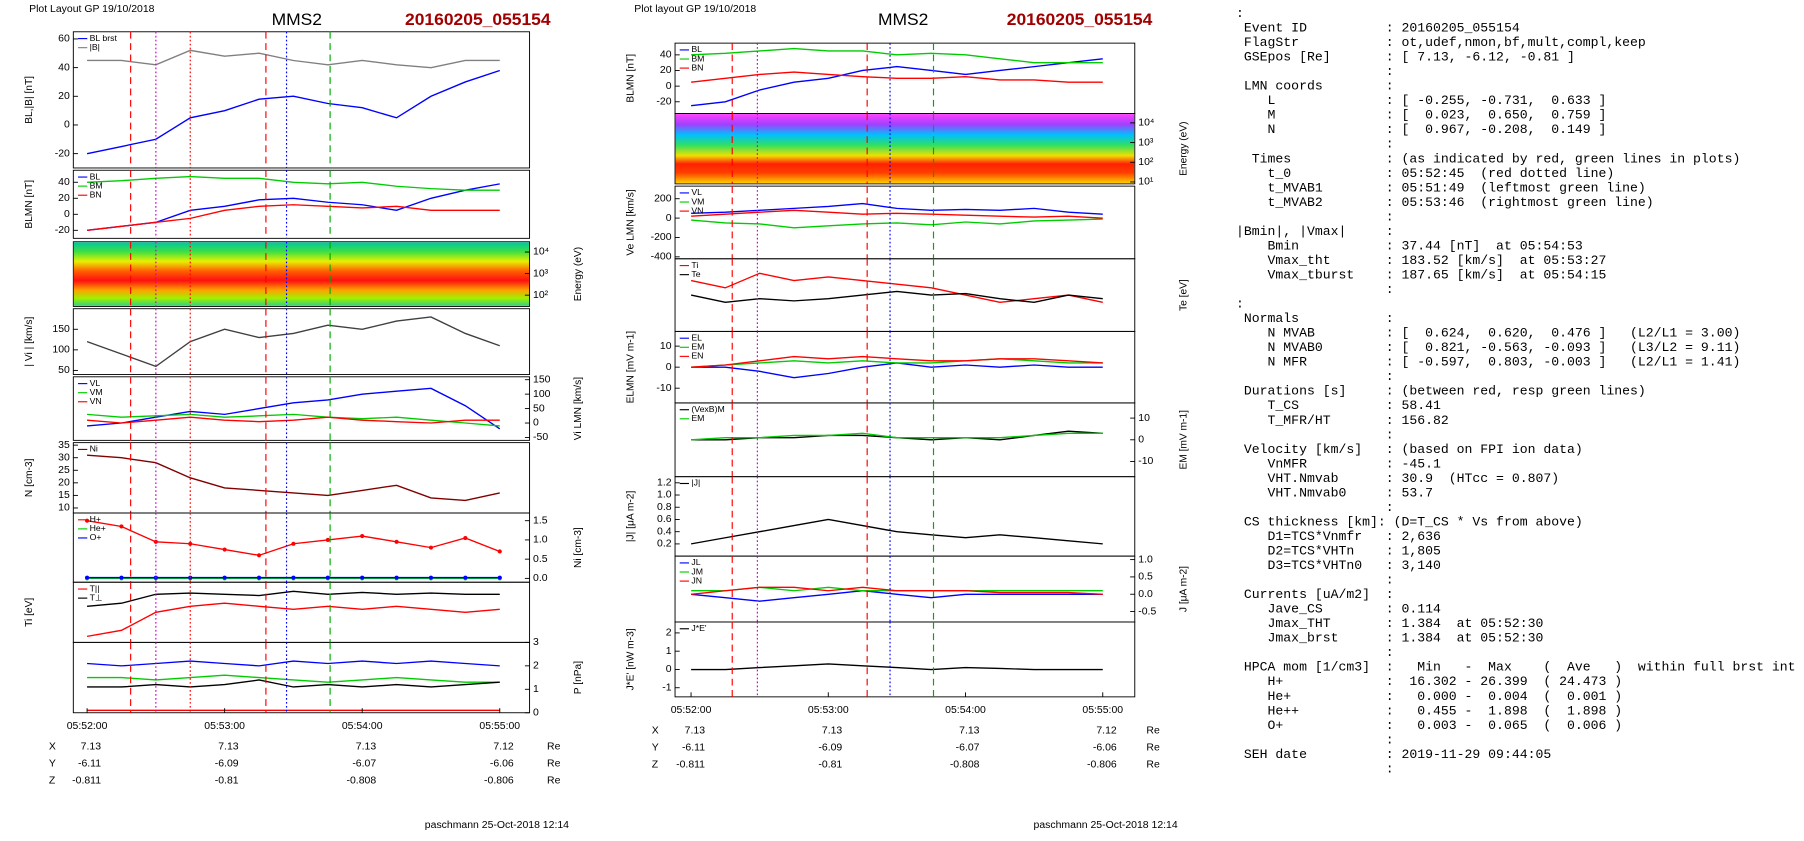 This screenshot has width=1804, height=841. I want to click on listing-line: D3=TCS*VHTn0 : 3,140, so click(1338, 565).